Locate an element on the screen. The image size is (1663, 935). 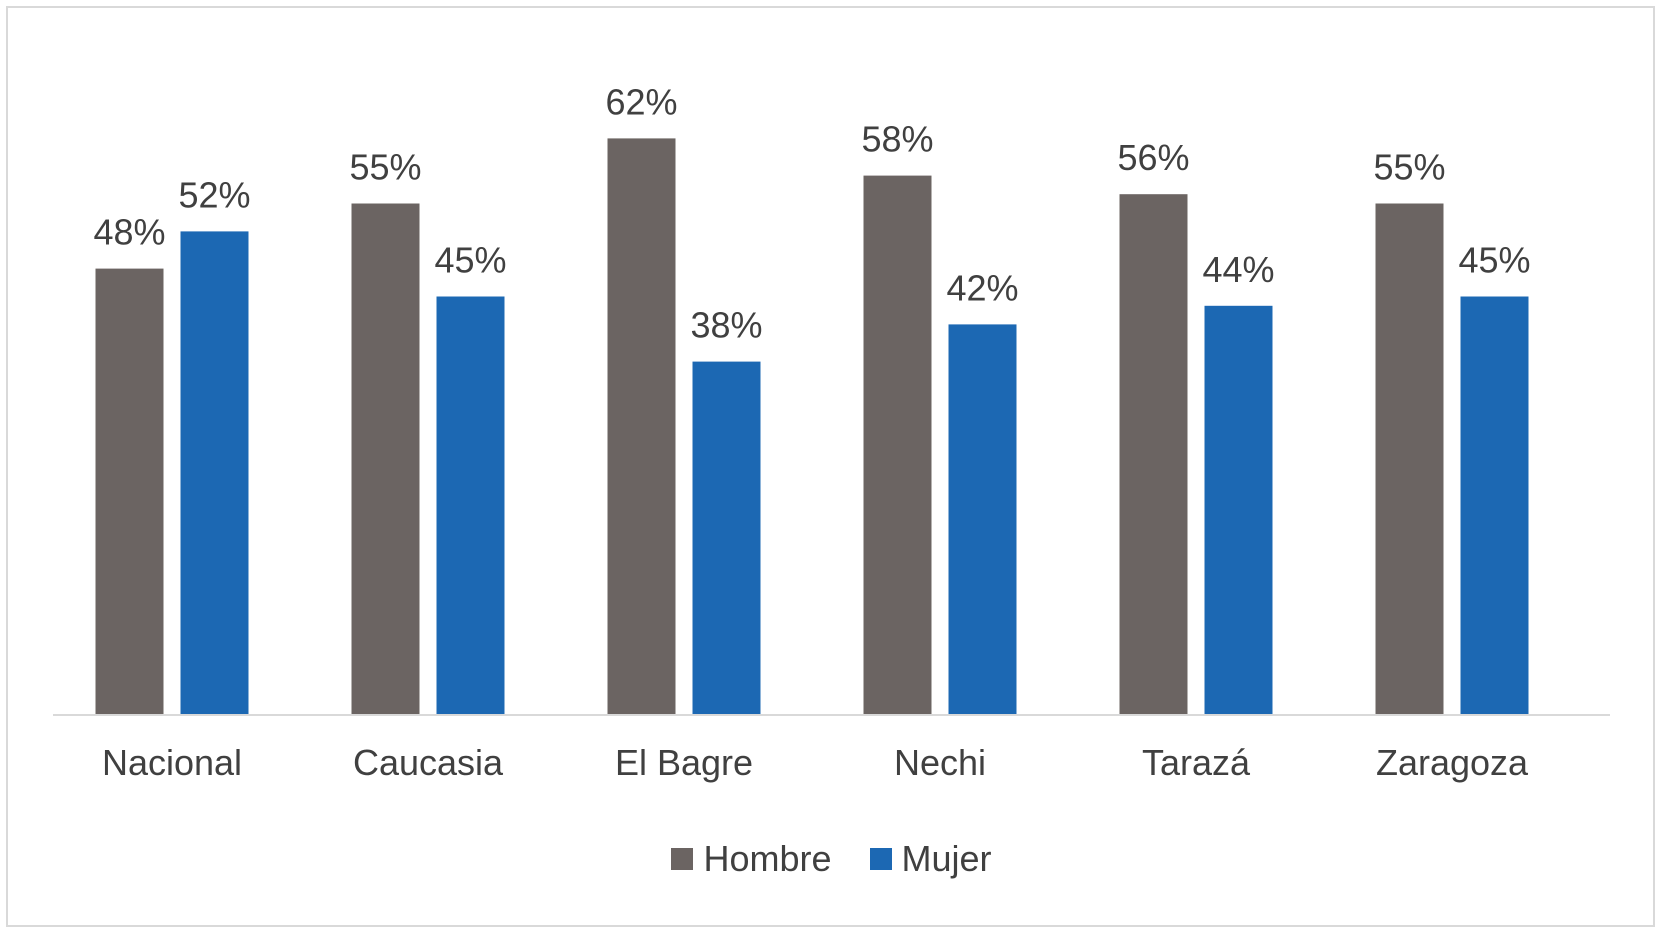
bar-hombre-nacional is located at coordinates (129, 491).